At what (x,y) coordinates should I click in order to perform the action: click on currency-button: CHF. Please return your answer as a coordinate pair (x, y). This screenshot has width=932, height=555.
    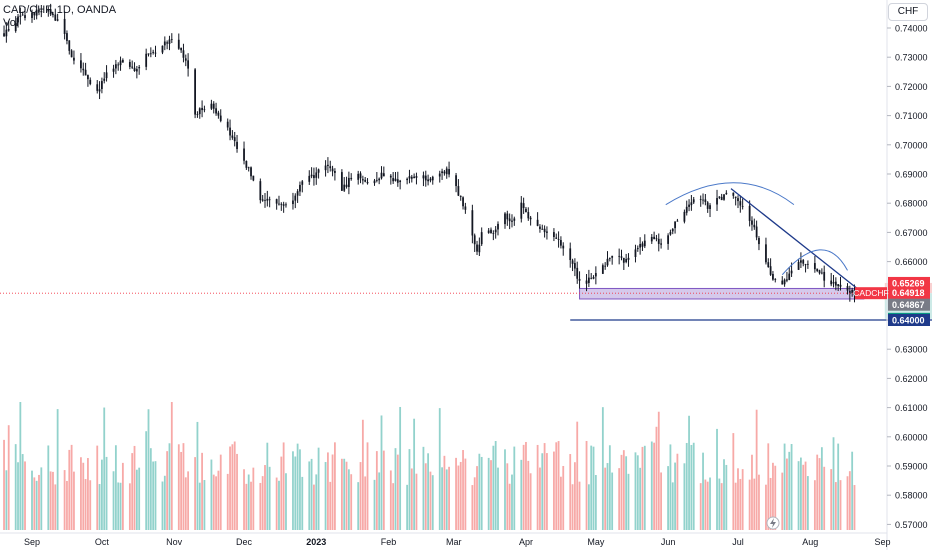
    Looking at the image, I should click on (908, 12).